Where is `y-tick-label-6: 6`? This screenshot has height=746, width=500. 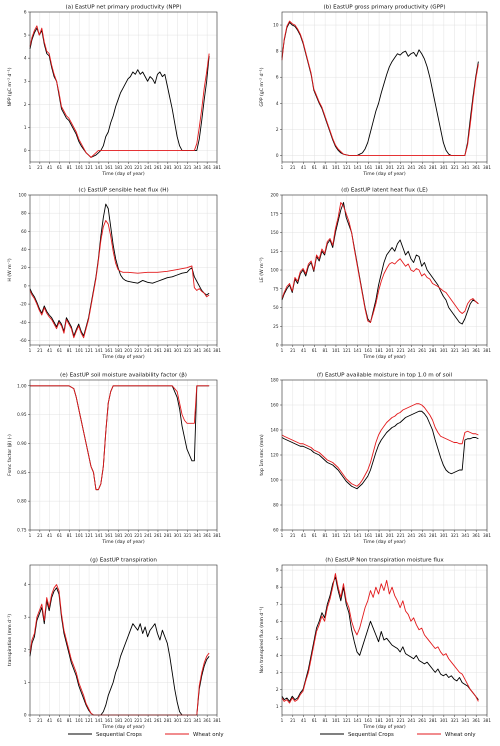 y-tick-label-6: 6 is located at coordinates (277, 621).